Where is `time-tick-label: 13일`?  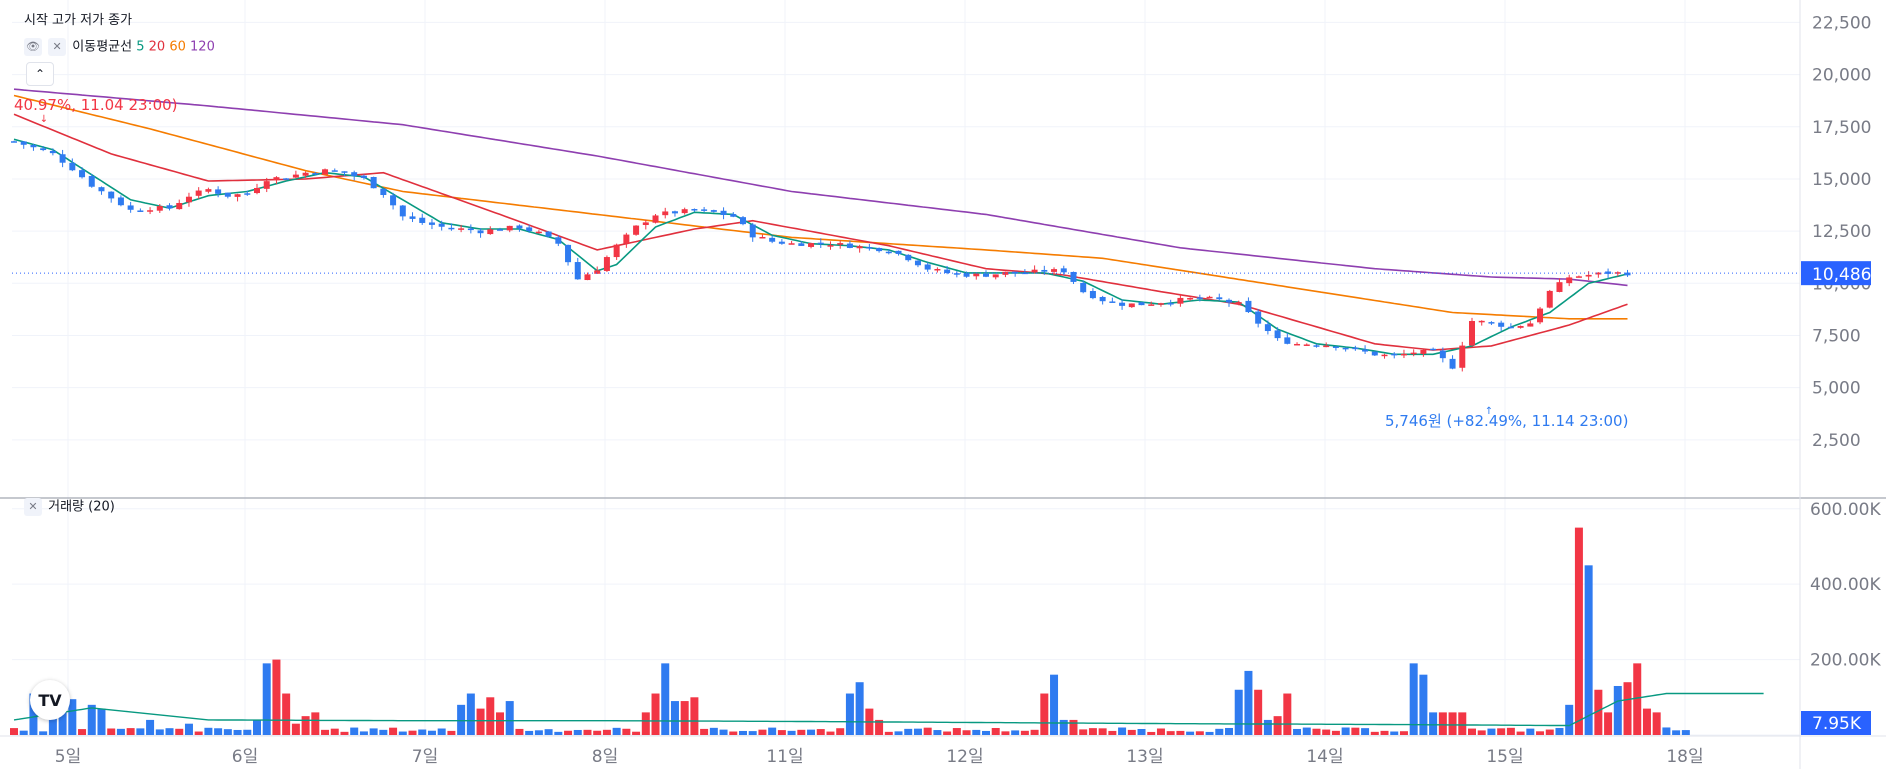
time-tick-label: 13일 is located at coordinates (1144, 757).